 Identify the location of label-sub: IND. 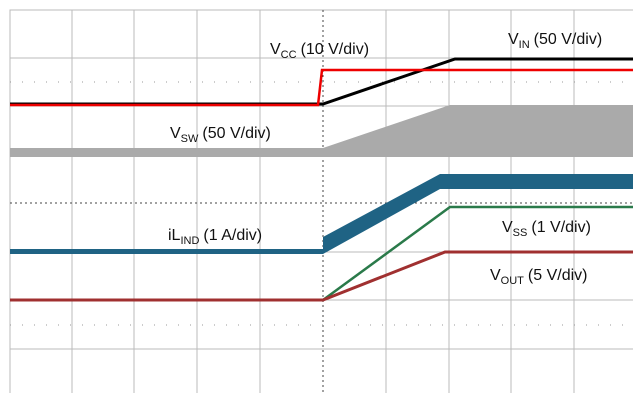
(189, 241).